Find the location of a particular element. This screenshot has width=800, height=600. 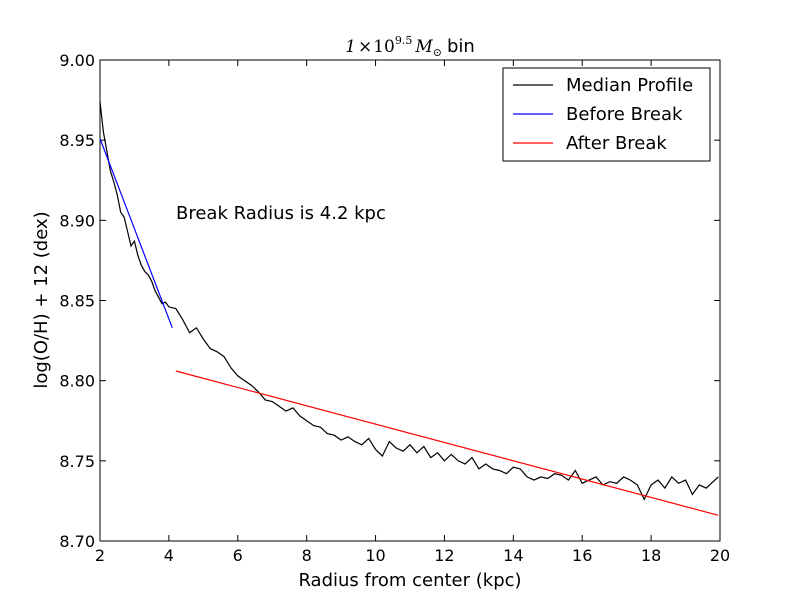

break-radius-annotation: Break Radius is 4.2 kpc is located at coordinates (281, 213).